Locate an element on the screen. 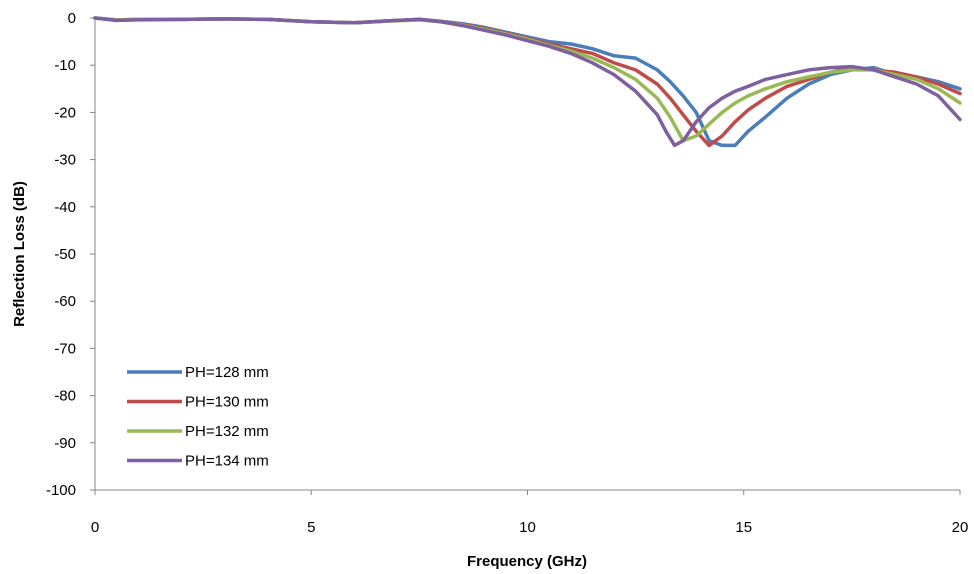 This screenshot has height=574, width=974. x-tick-label: 20 is located at coordinates (960, 527).